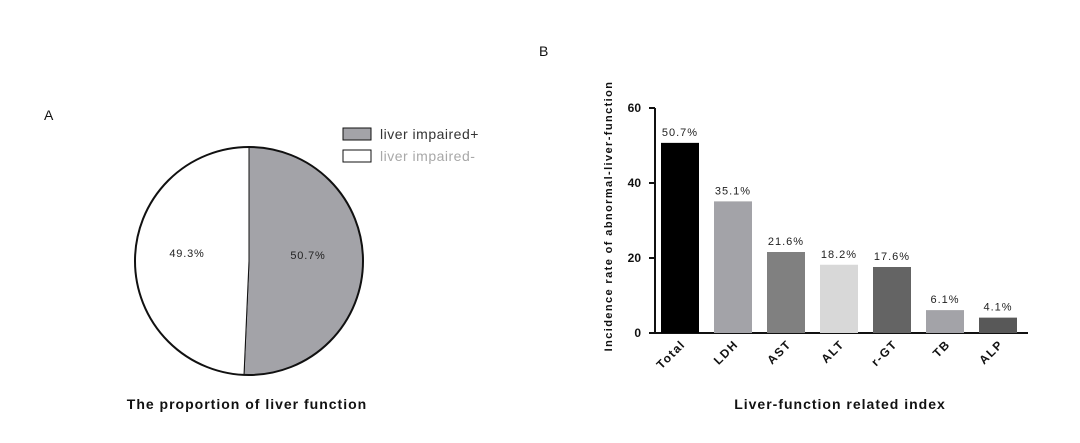 The height and width of the screenshot is (443, 1080). What do you see at coordinates (997, 308) in the screenshot?
I see `bar-value-label-alp: 4.1%` at bounding box center [997, 308].